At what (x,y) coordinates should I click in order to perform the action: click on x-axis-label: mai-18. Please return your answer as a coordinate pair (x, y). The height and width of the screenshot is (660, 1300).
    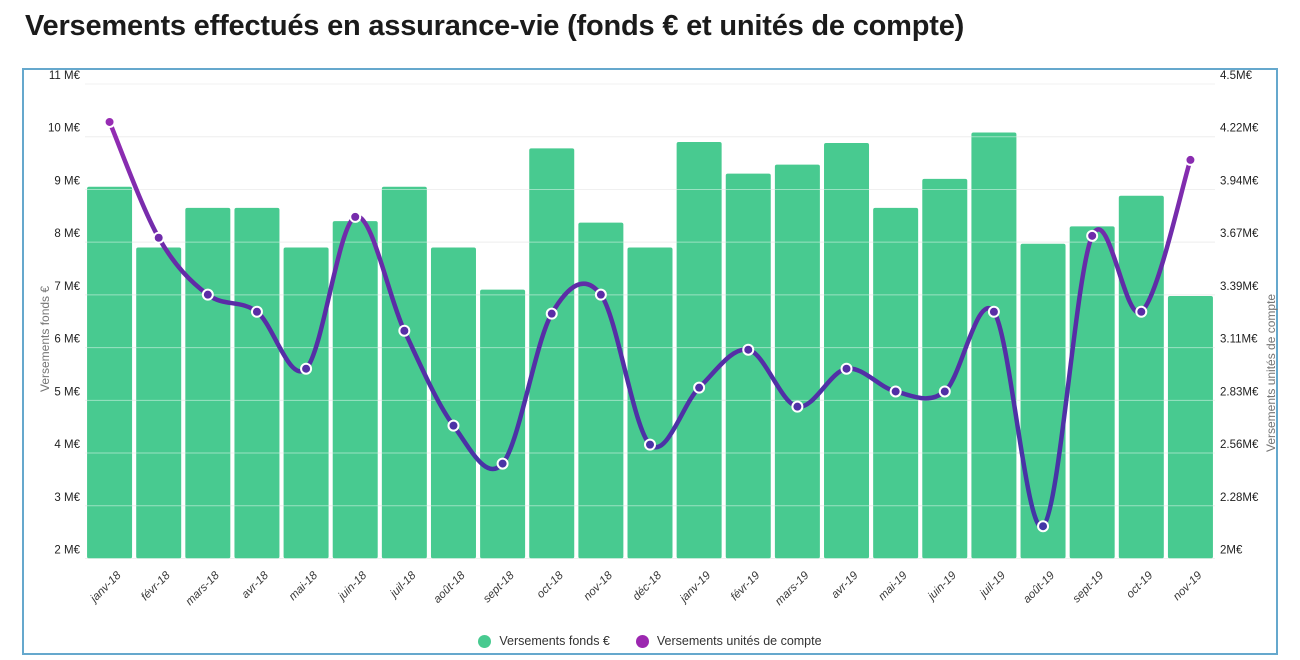
    Looking at the image, I should click on (304, 586).